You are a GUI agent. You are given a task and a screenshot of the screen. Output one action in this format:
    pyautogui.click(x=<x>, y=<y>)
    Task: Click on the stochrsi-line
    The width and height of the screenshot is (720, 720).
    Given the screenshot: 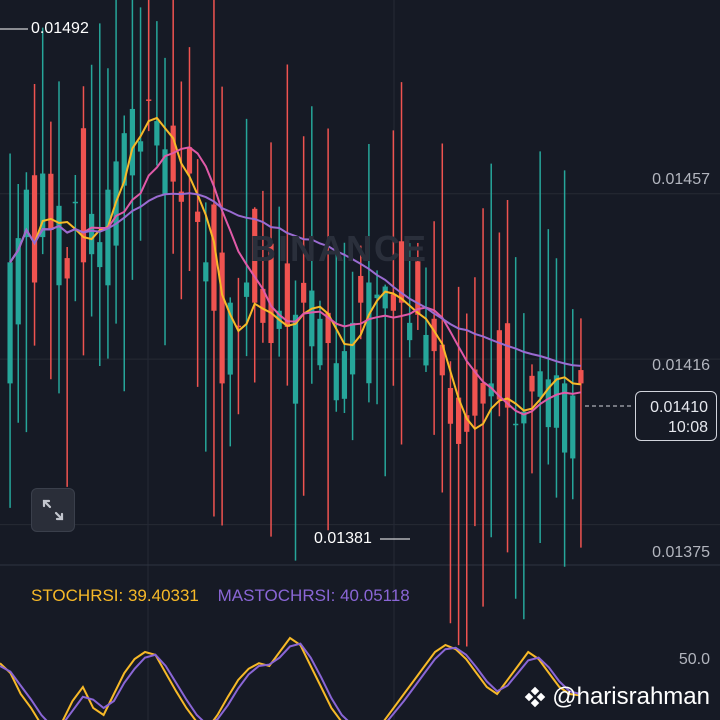 What is the action you would take?
    pyautogui.click(x=290, y=678)
    